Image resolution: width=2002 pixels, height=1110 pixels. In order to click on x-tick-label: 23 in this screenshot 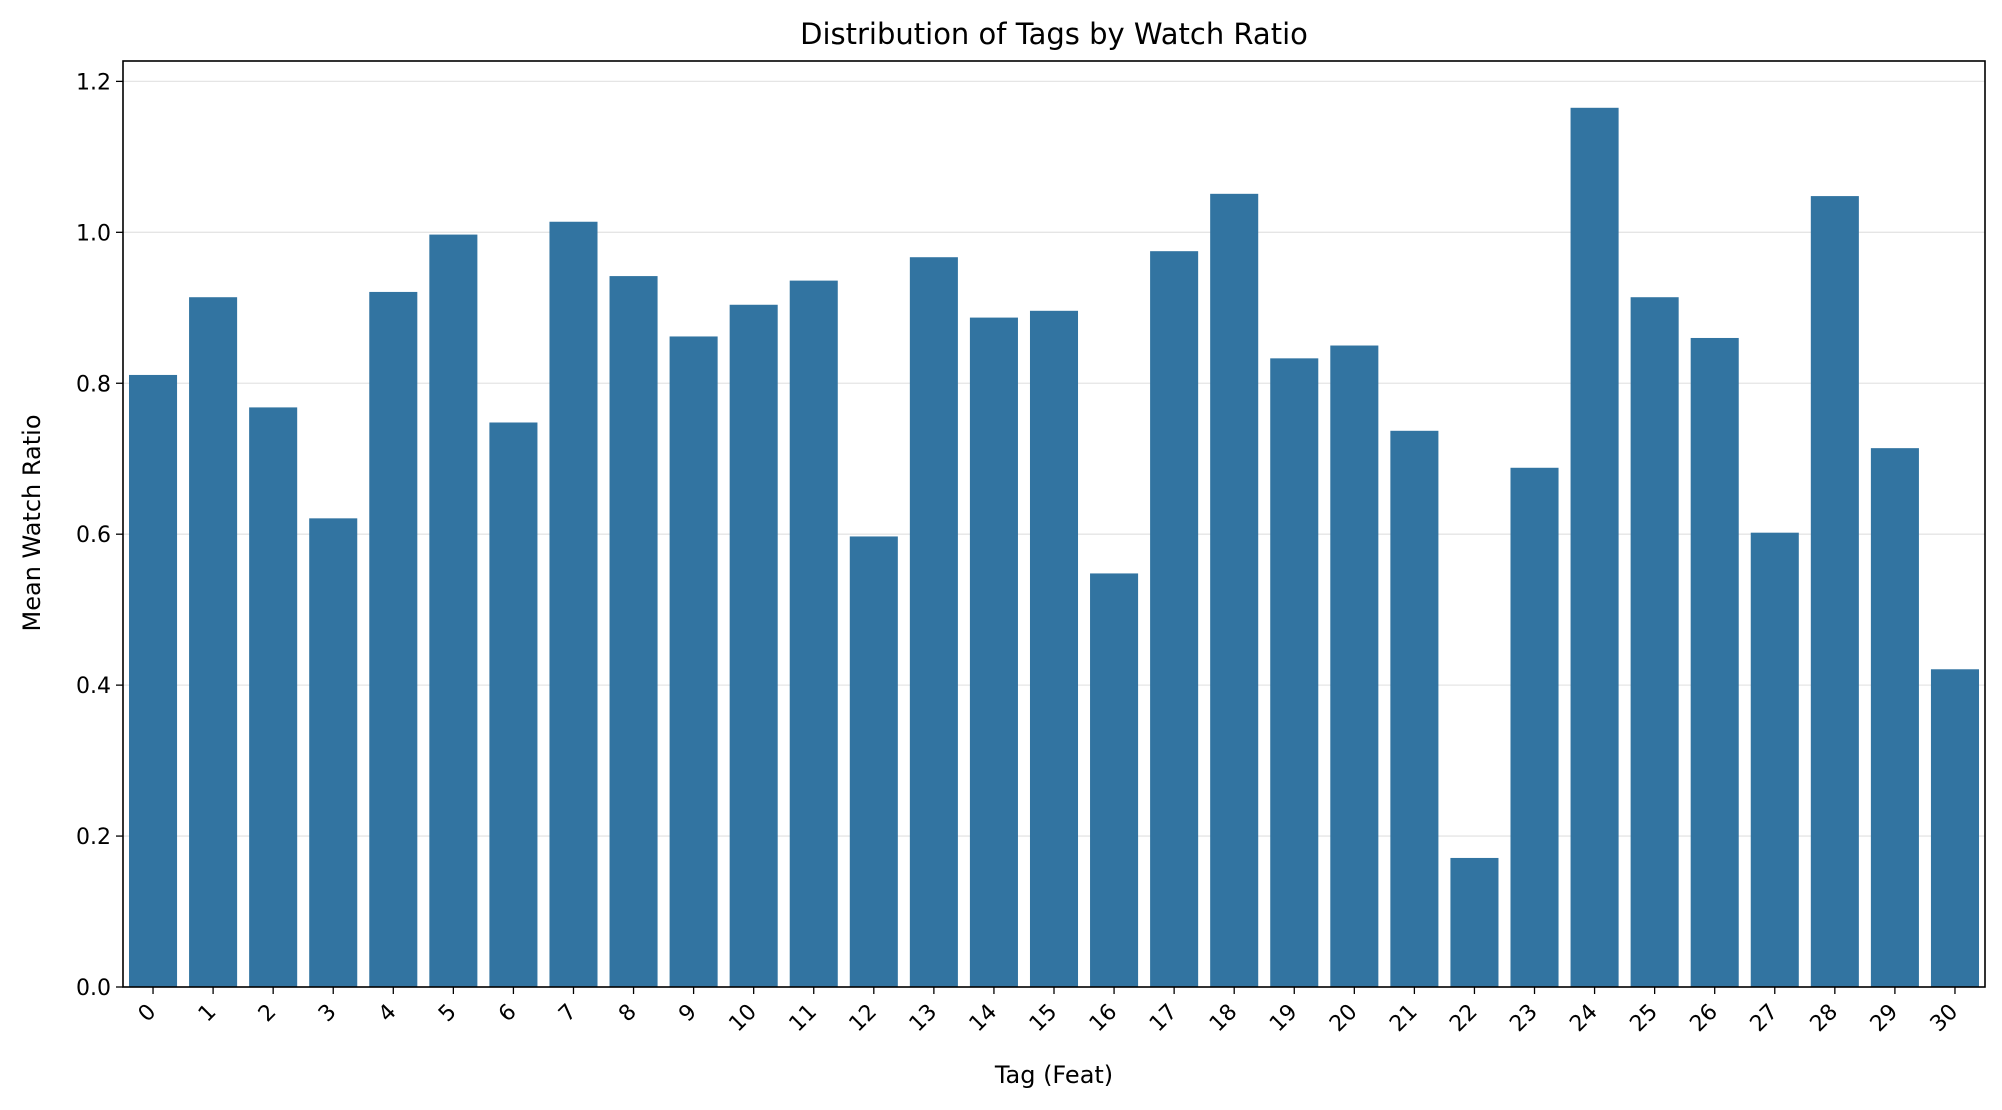, I will do `click(1523, 1018)`.